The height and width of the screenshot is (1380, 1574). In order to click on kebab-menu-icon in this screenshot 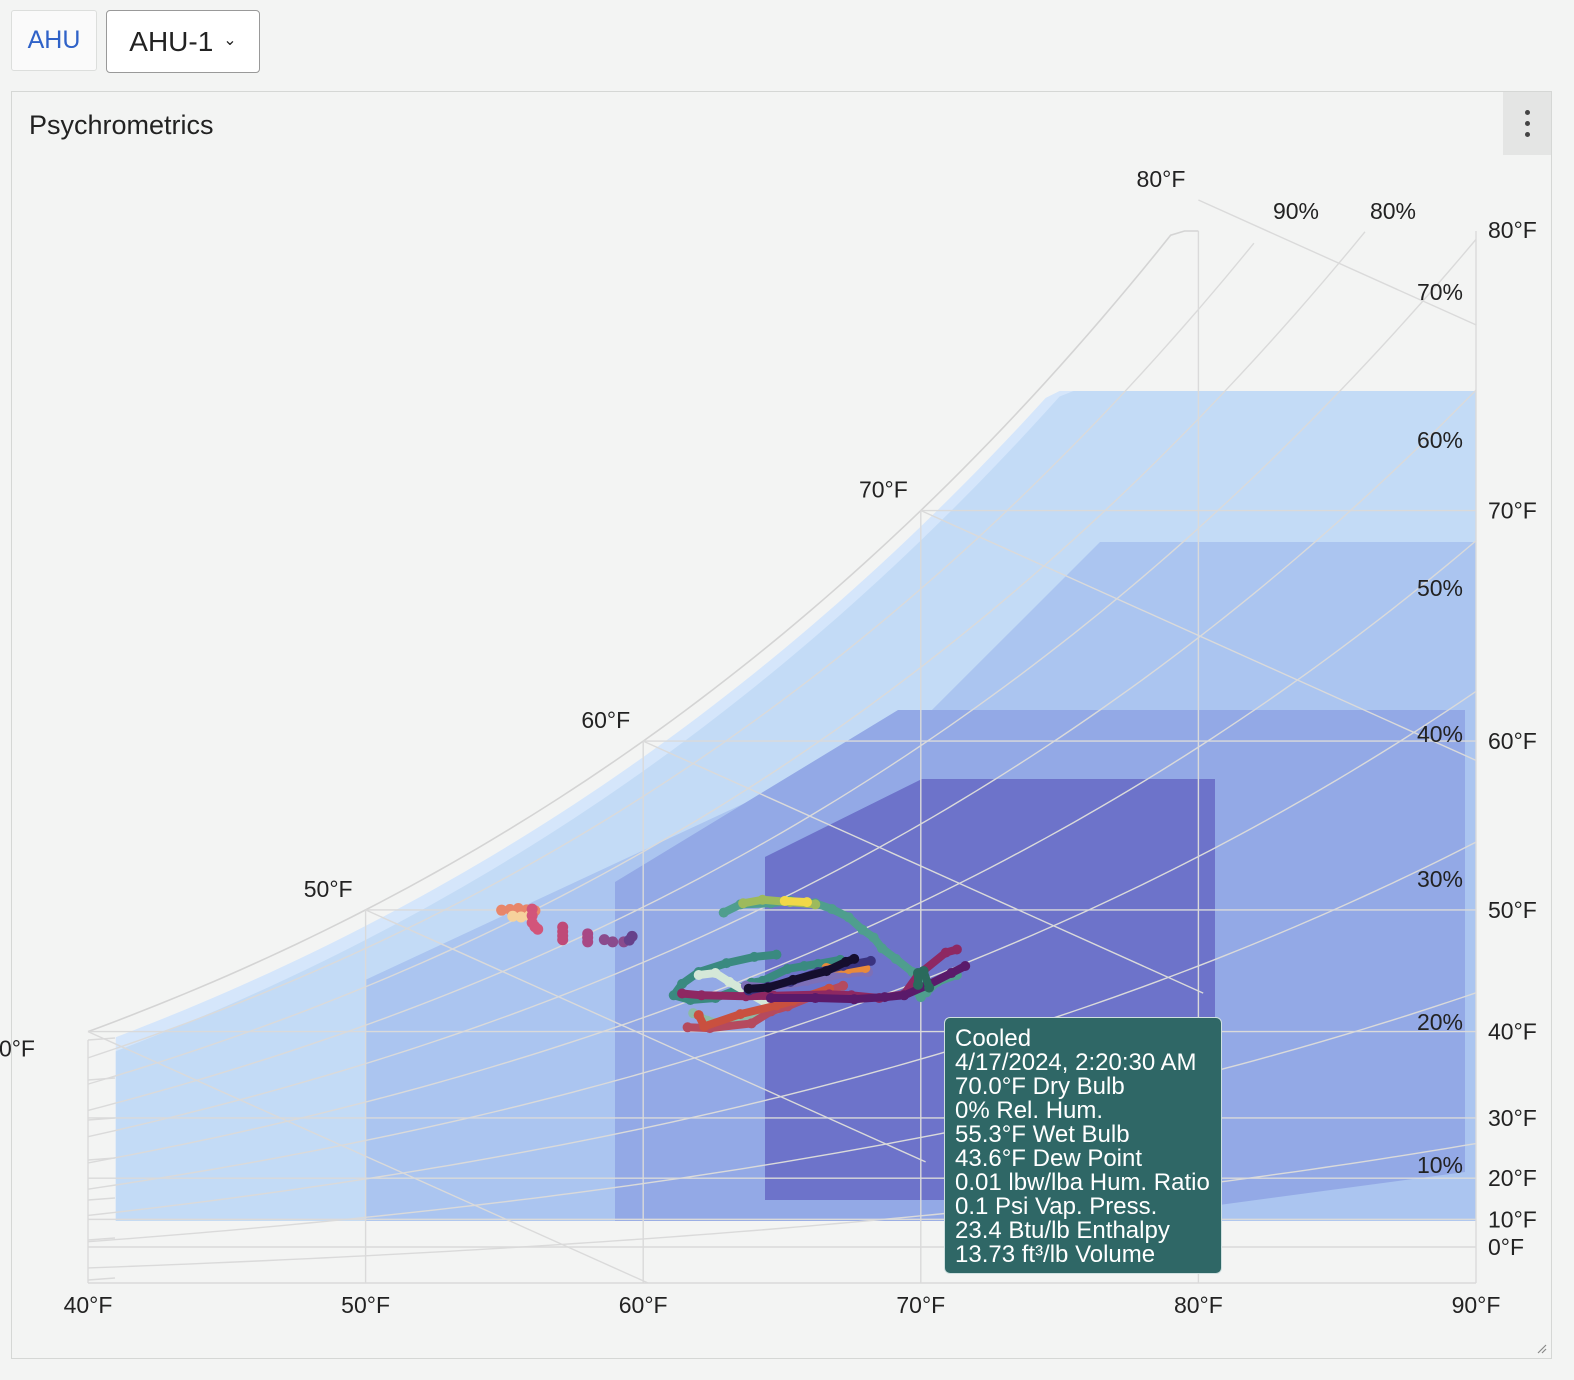, I will do `click(1527, 123)`.